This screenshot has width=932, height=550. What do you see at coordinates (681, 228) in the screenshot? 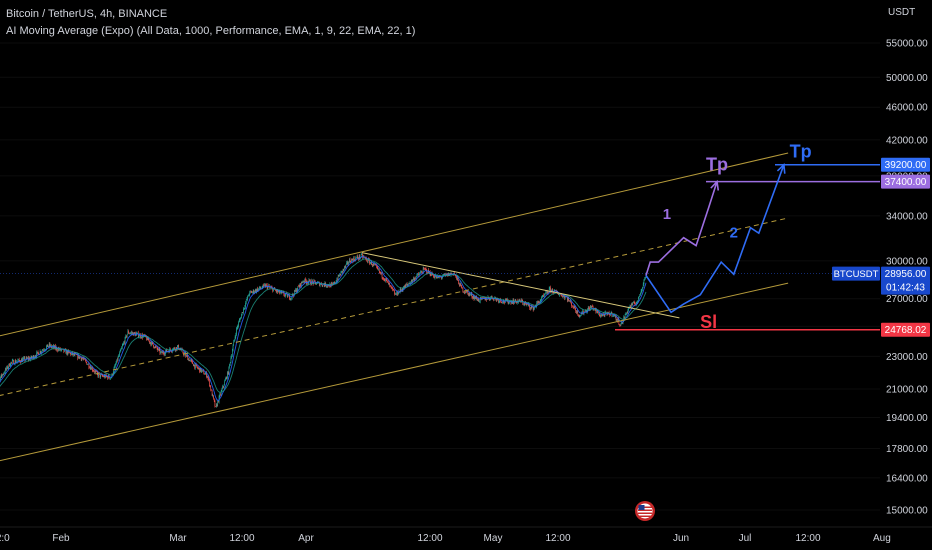
I see `scenario-1-path` at bounding box center [681, 228].